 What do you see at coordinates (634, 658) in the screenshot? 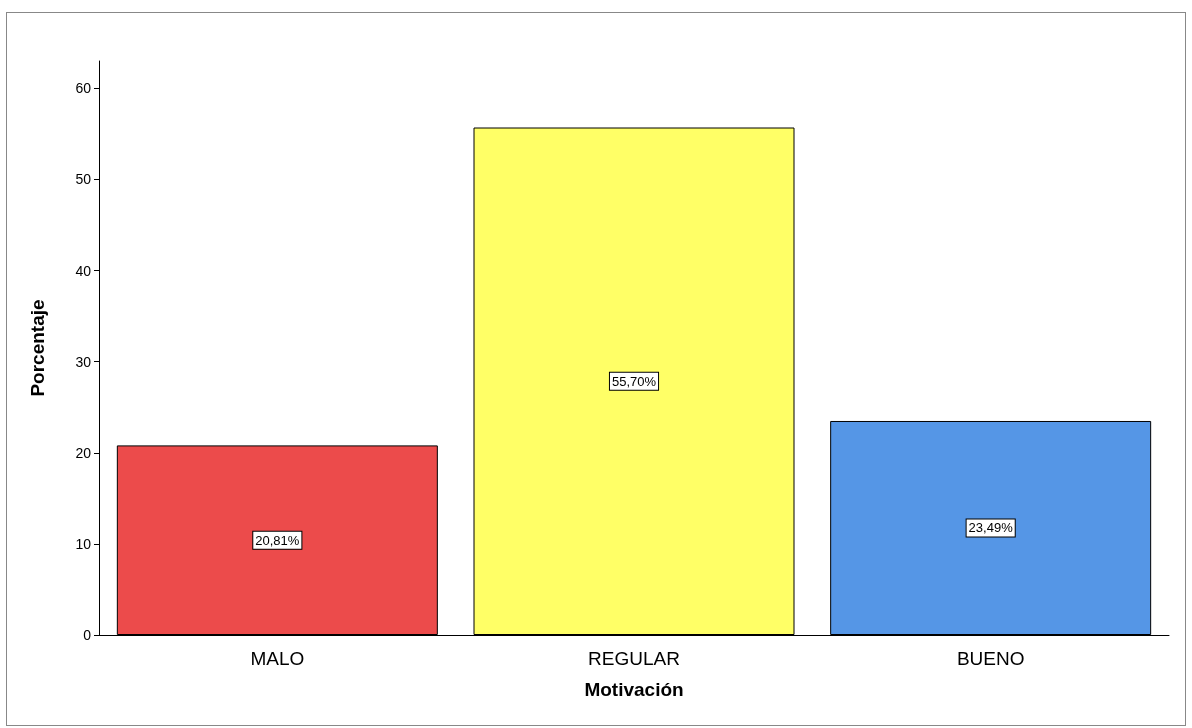
I see `x-tick-label: REGULAR` at bounding box center [634, 658].